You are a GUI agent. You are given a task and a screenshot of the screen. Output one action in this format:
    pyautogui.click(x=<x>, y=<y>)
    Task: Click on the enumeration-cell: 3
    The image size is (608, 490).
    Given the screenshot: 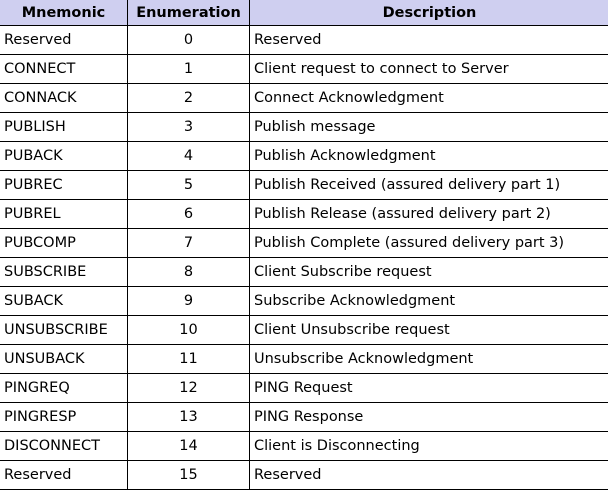 What is the action you would take?
    pyautogui.click(x=189, y=127)
    